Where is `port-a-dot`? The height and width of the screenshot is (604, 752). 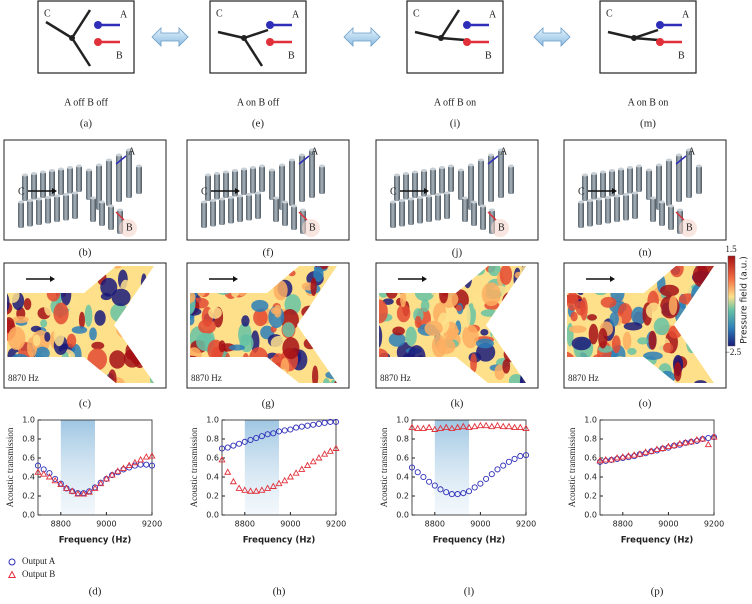
port-a-dot is located at coordinates (98, 25).